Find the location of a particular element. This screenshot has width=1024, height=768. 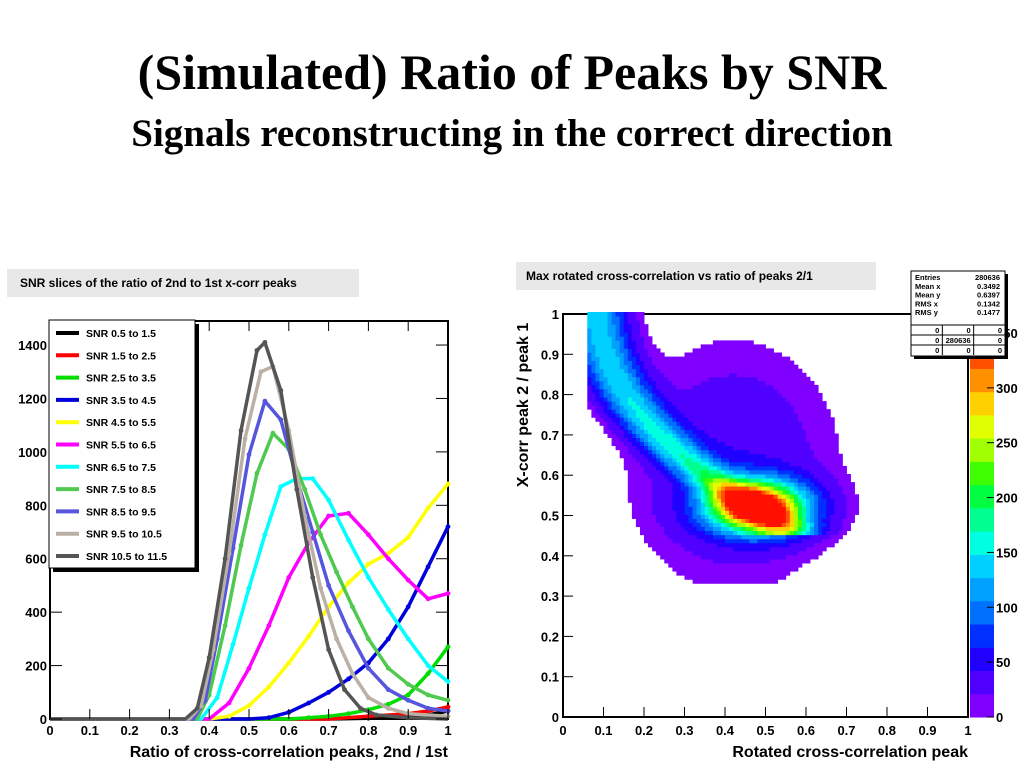

y-tick-label: 0 is located at coordinates (43, 719).